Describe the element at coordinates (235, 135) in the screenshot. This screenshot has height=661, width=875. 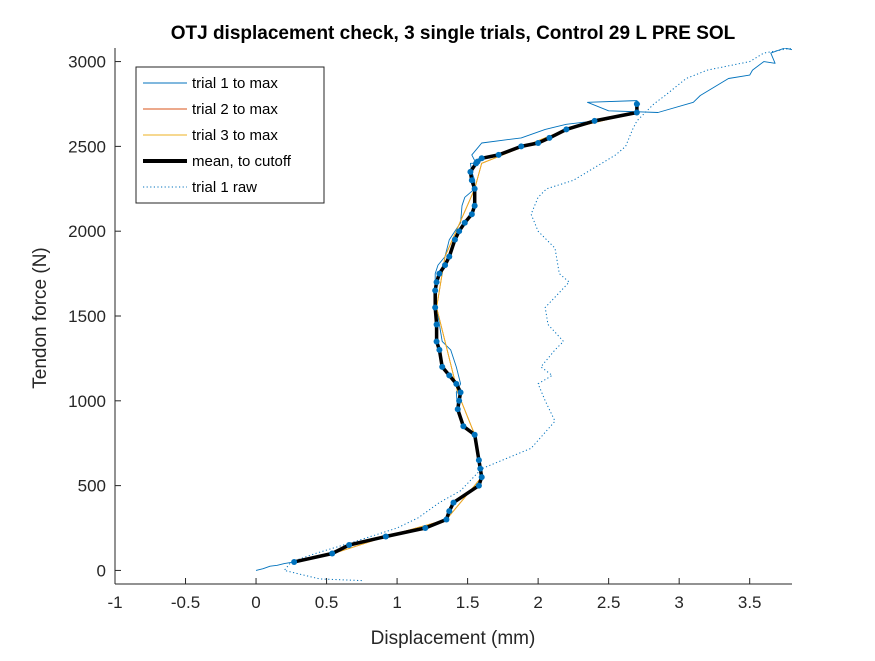
I see `legend-label: trial 3 to max` at that location.